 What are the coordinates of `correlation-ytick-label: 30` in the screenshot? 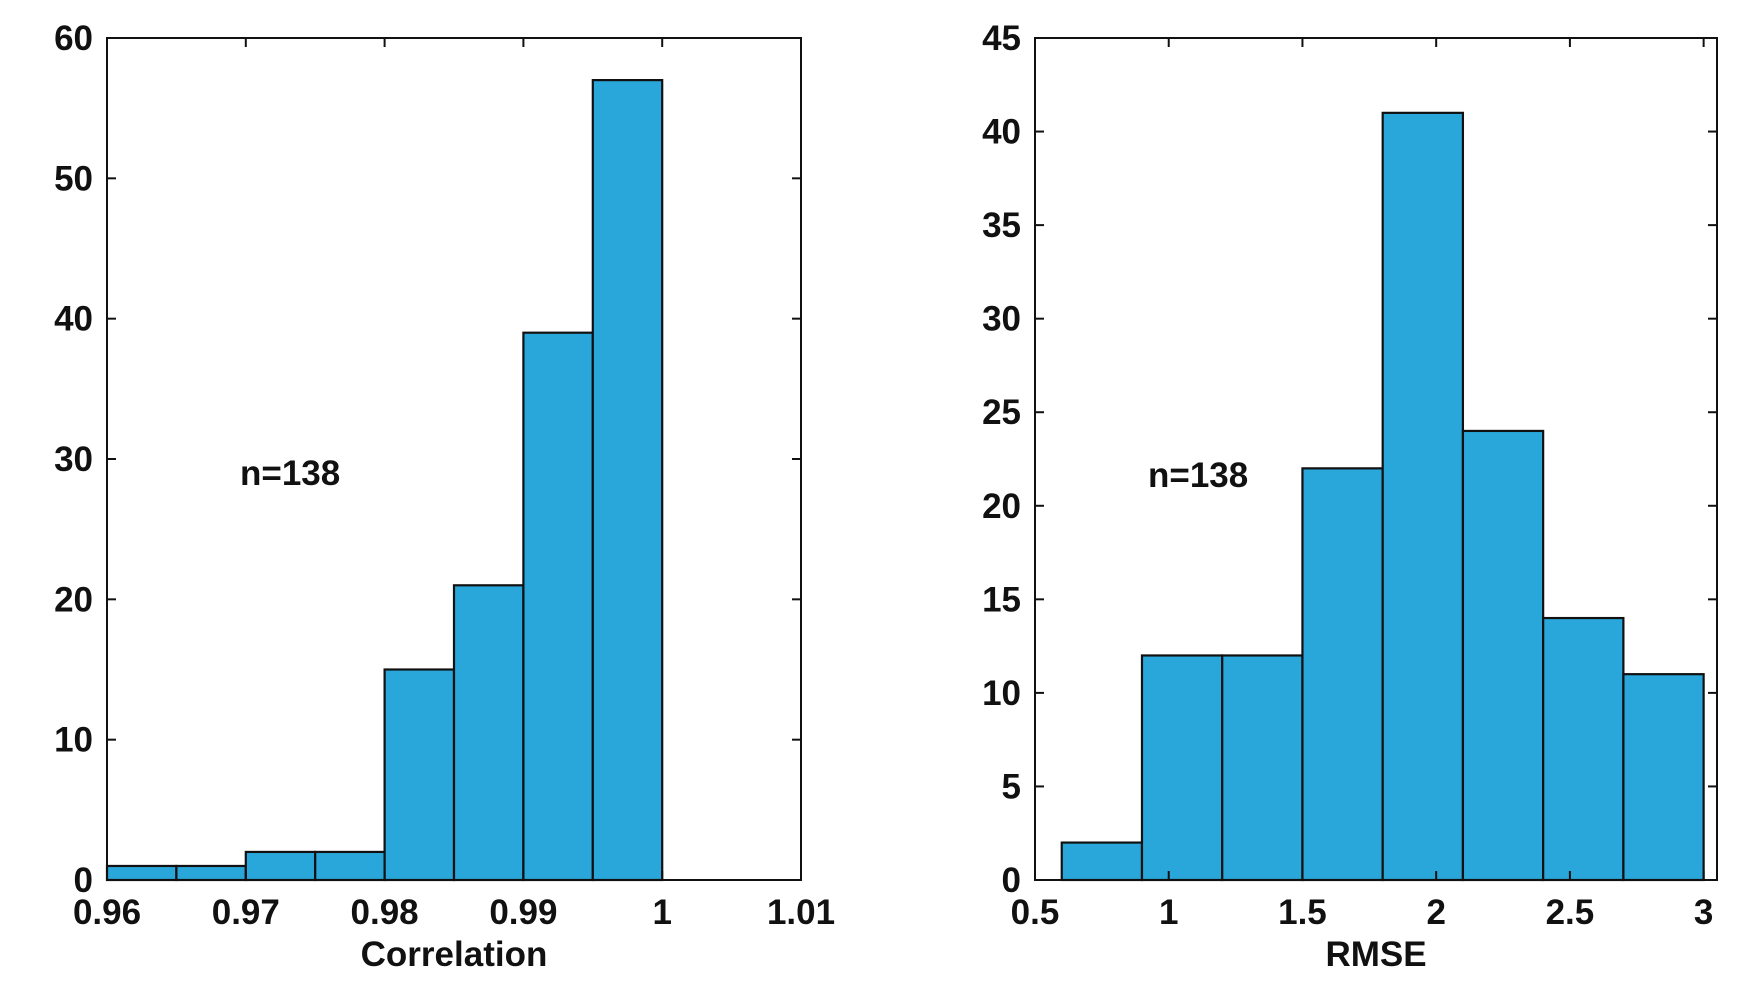 It's located at (73, 459).